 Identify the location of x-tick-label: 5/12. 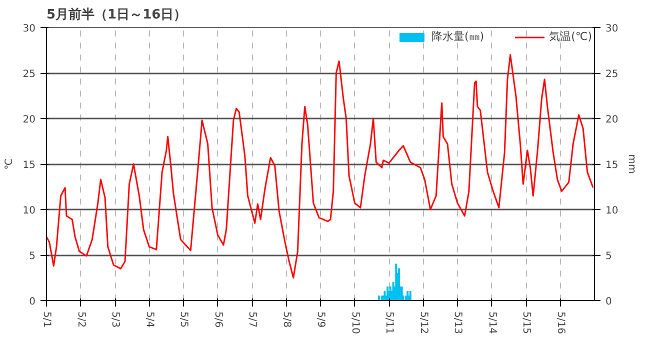
(423, 323).